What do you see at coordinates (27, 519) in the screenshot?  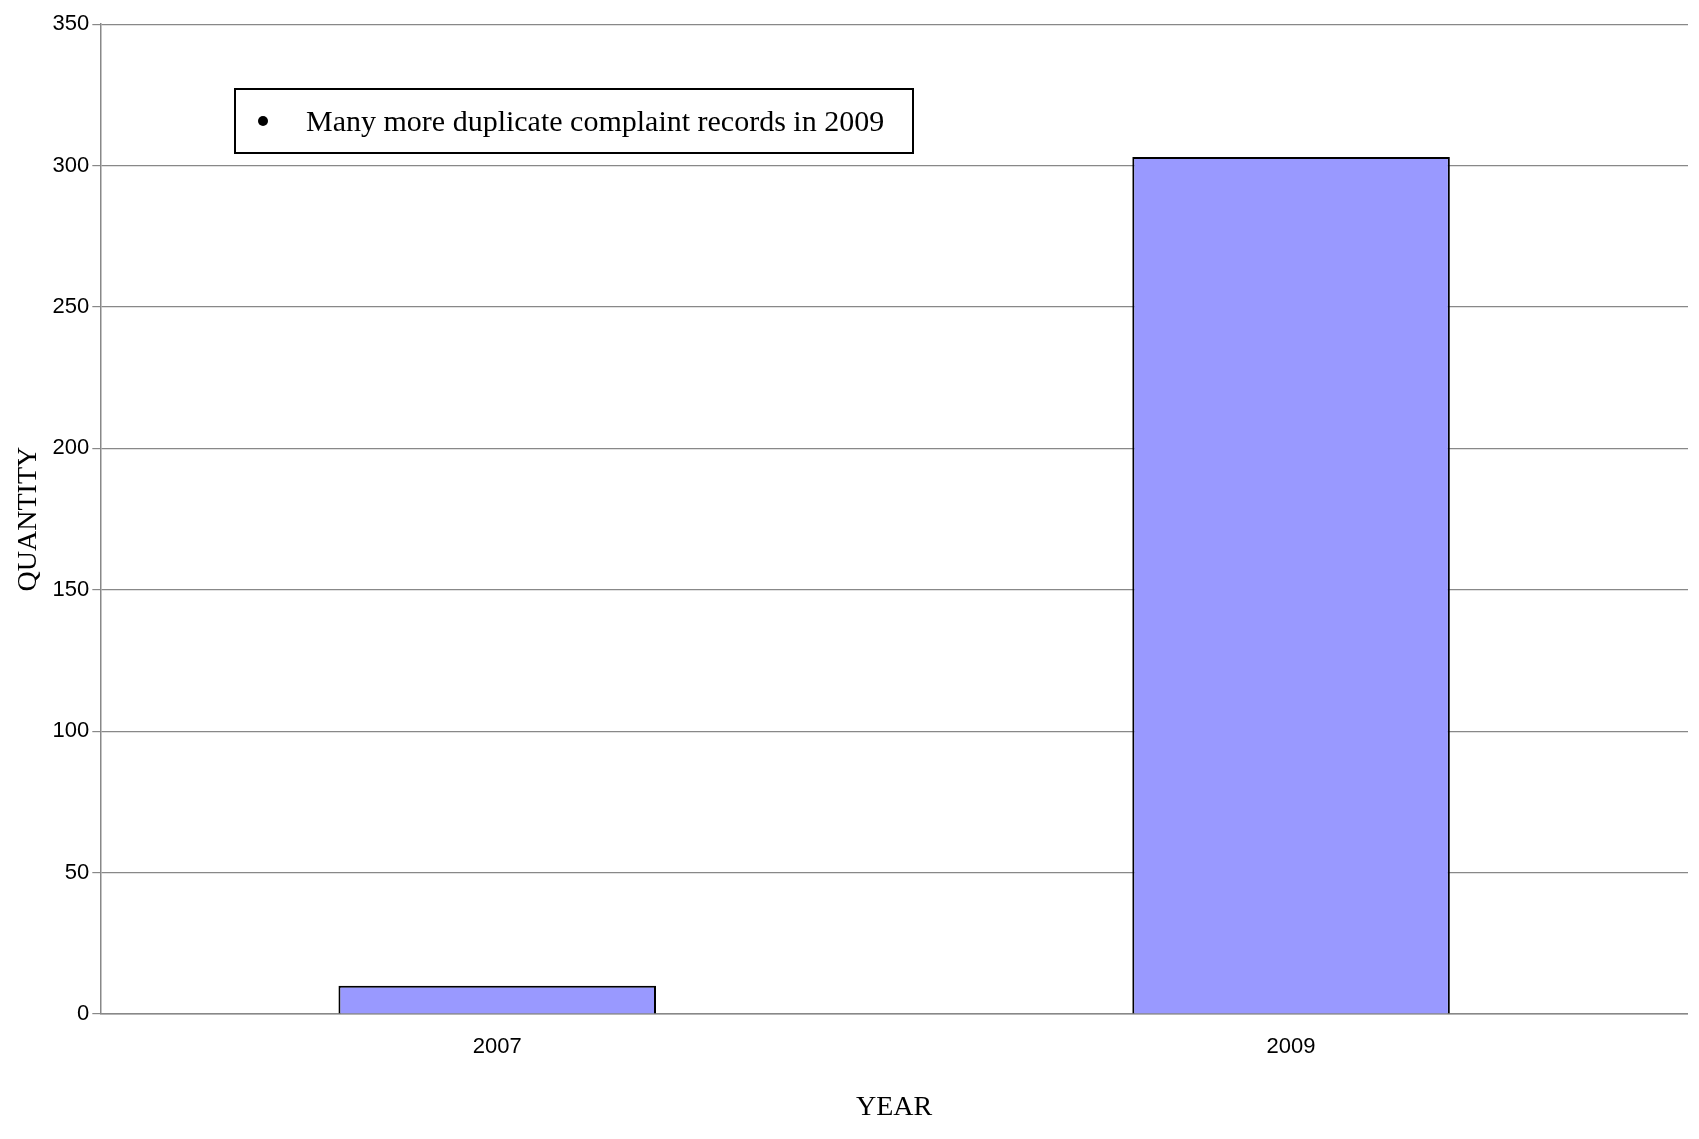 I see `y-axis-title: QUANTITY` at bounding box center [27, 519].